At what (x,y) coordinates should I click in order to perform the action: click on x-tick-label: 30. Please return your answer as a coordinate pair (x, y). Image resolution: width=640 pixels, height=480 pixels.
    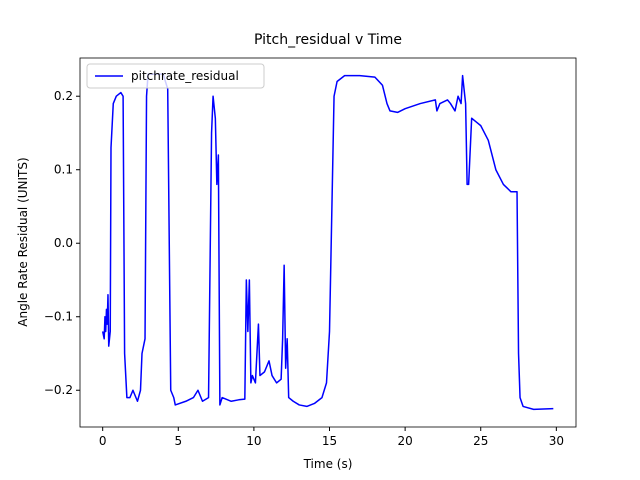
    Looking at the image, I should click on (556, 441).